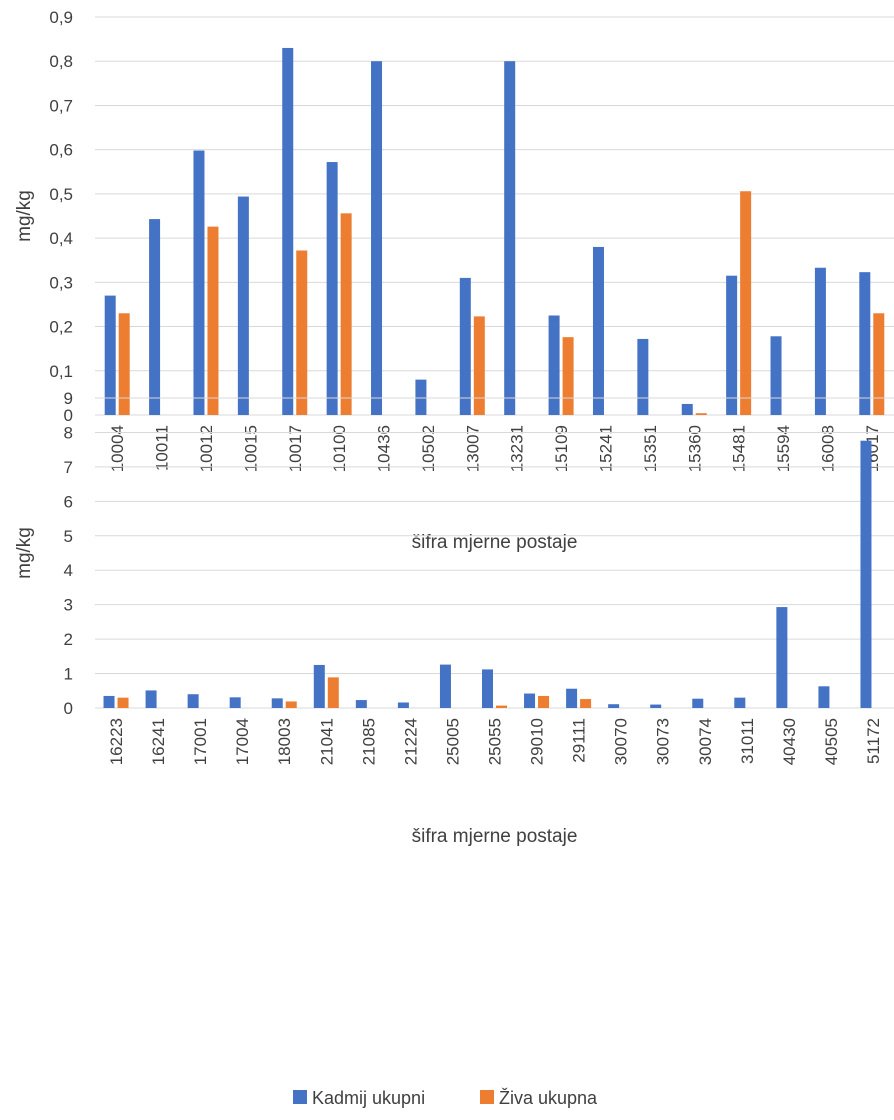 The image size is (894, 1120). Describe the element at coordinates (694, 448) in the screenshot. I see `x-tick-label: 15360` at that location.